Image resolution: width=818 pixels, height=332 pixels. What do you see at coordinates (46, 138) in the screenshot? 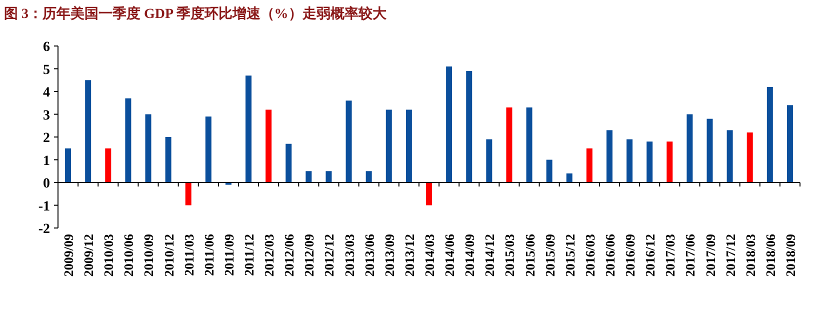
I see `y-tick-label: 2` at bounding box center [46, 138].